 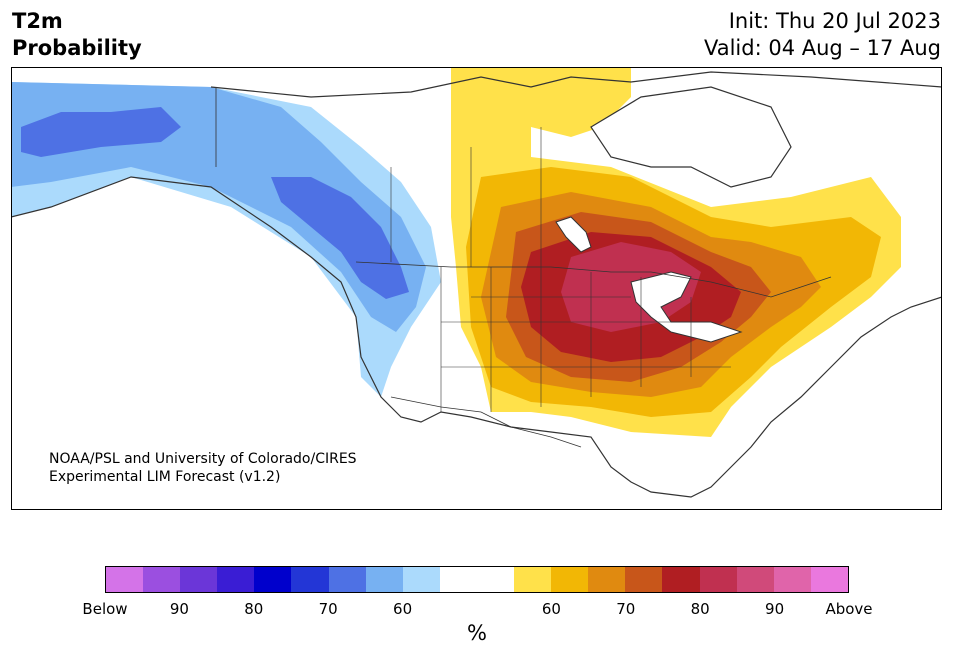 I want to click on hudson-bay-water, so click(x=691, y=137).